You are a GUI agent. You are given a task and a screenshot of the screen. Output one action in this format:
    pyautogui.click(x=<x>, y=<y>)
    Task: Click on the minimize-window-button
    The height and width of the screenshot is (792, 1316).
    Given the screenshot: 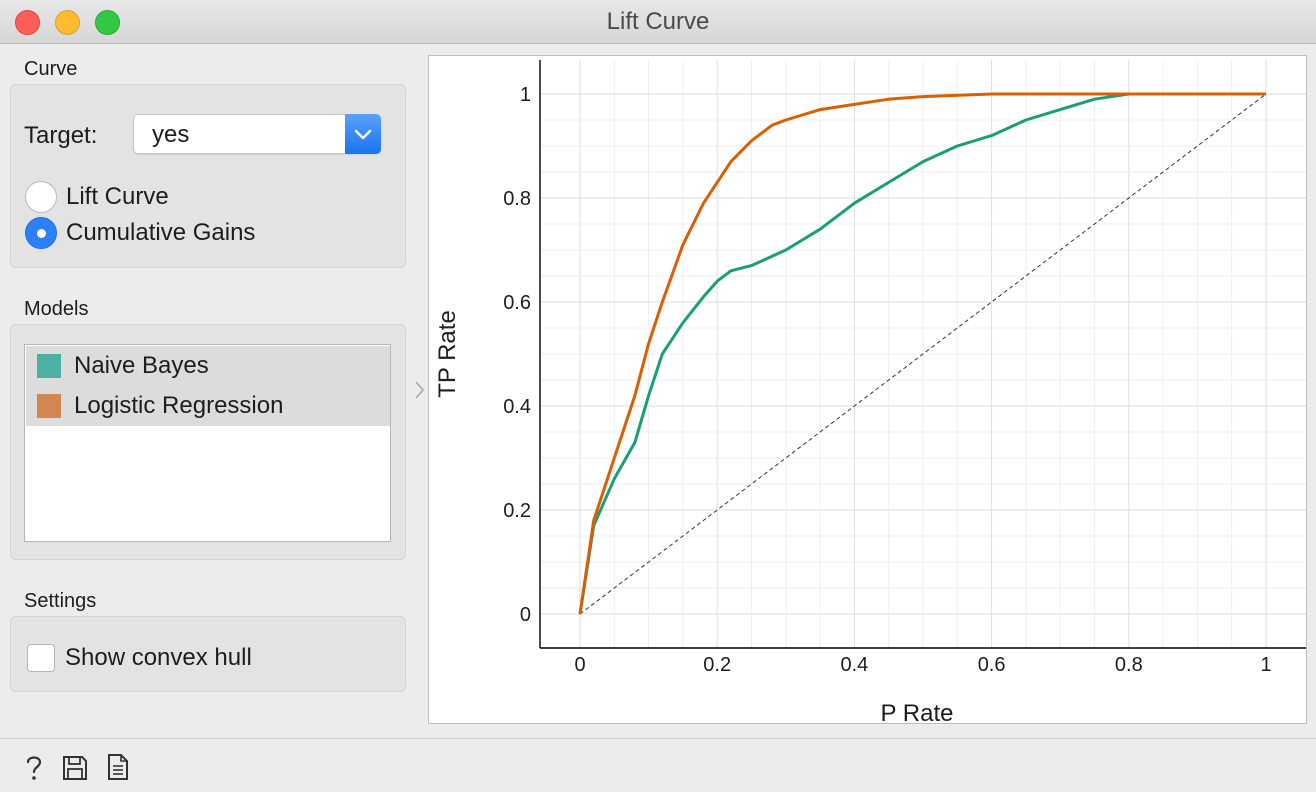 What is the action you would take?
    pyautogui.click(x=67, y=22)
    